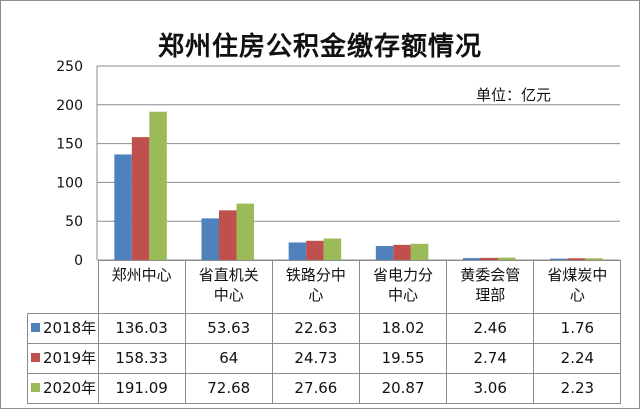  What do you see at coordinates (228, 388) in the screenshot?
I see `data-label: 72.68` at bounding box center [228, 388].